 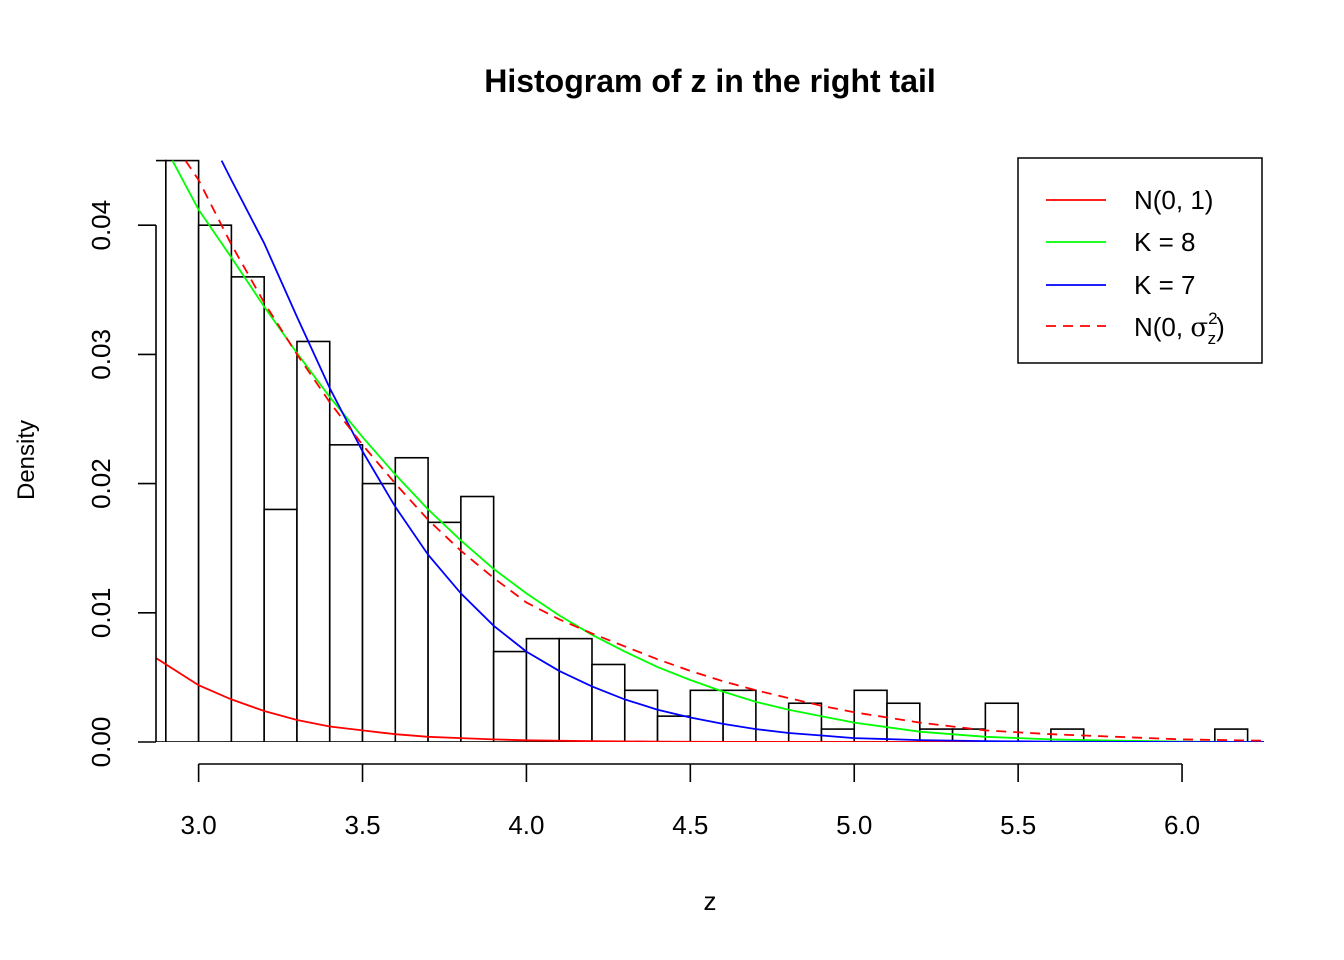 What do you see at coordinates (690, 801) in the screenshot?
I see `x-axis: 3.0 3.5 4.0 4.5 5.0 5.5 6.0` at bounding box center [690, 801].